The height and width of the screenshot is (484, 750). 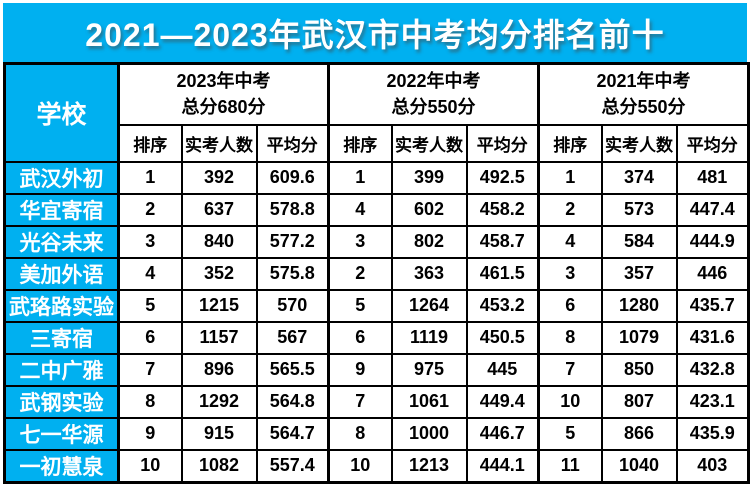 What do you see at coordinates (643, 81) in the screenshot?
I see `year-label: 2021年中考` at bounding box center [643, 81].